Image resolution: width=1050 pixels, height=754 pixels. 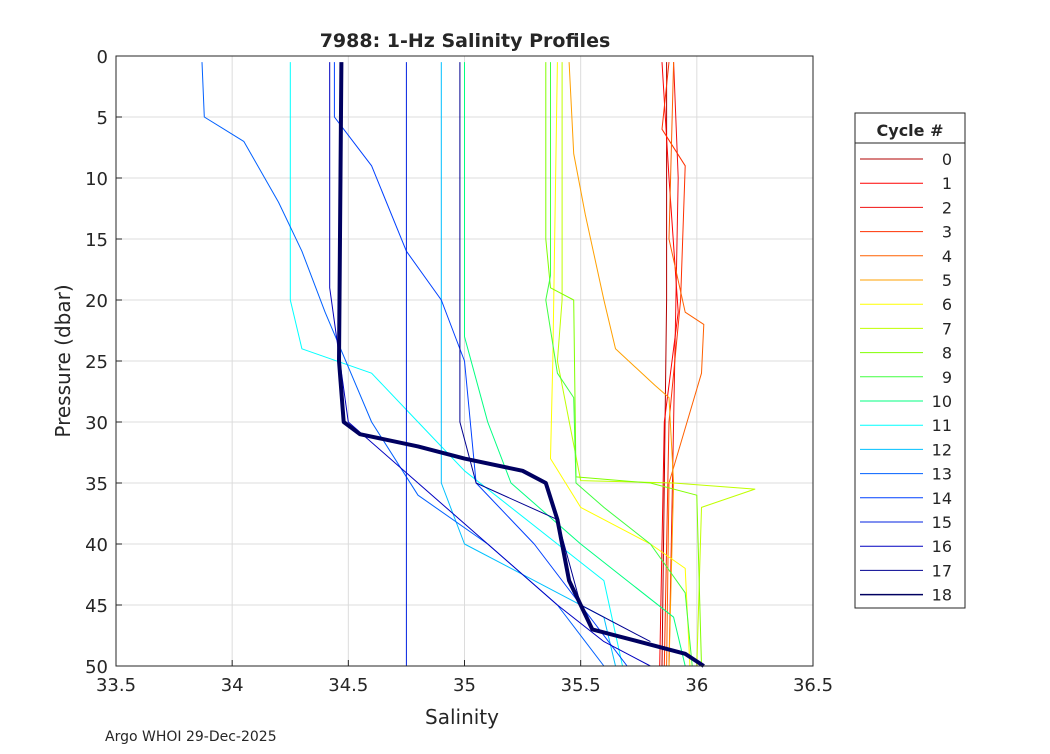 What do you see at coordinates (96, 179) in the screenshot?
I see `y-tick-label: 10` at bounding box center [96, 179].